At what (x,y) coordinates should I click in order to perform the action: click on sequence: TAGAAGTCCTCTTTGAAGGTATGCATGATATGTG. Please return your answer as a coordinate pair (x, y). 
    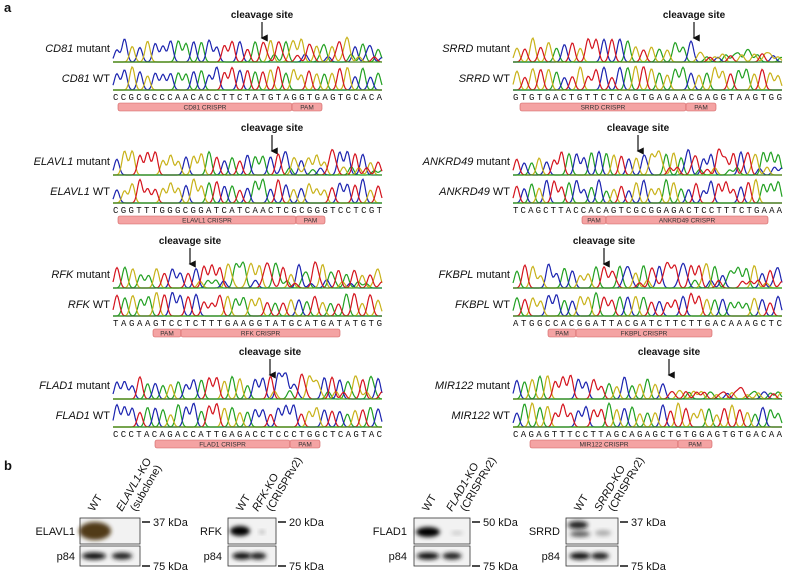
    Looking at the image, I should click on (247, 324).